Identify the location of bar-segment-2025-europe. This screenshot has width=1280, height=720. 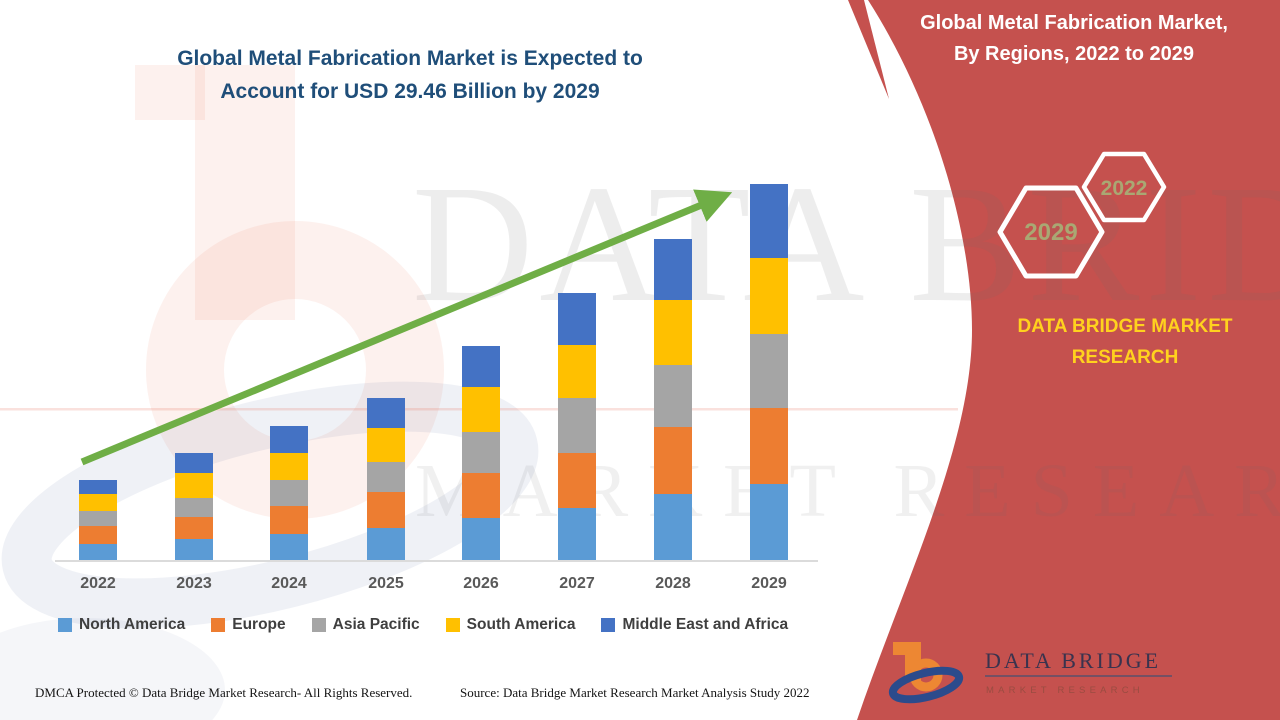
(386, 510).